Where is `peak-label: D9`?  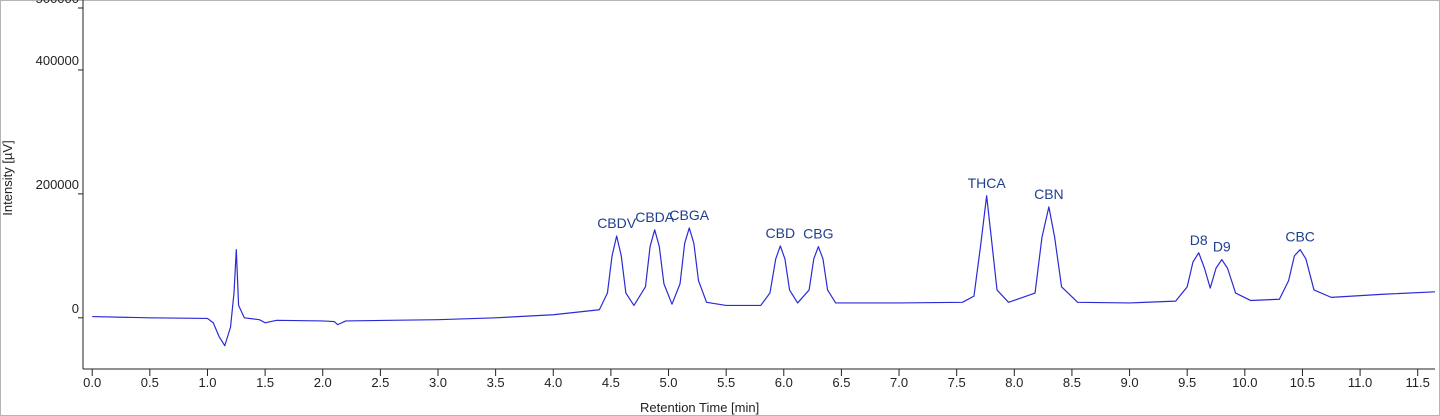
peak-label: D9 is located at coordinates (1222, 247).